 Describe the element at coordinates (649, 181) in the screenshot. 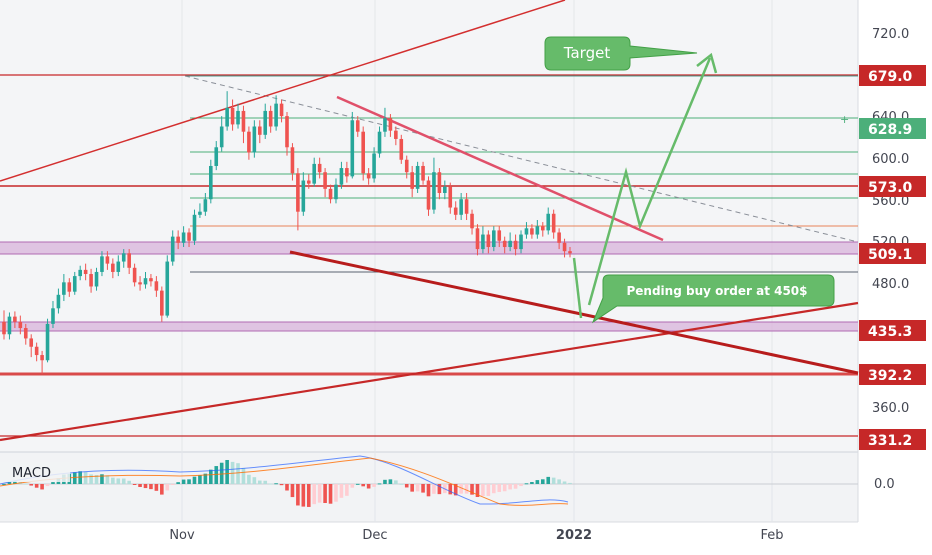

I see `projection-path` at that location.